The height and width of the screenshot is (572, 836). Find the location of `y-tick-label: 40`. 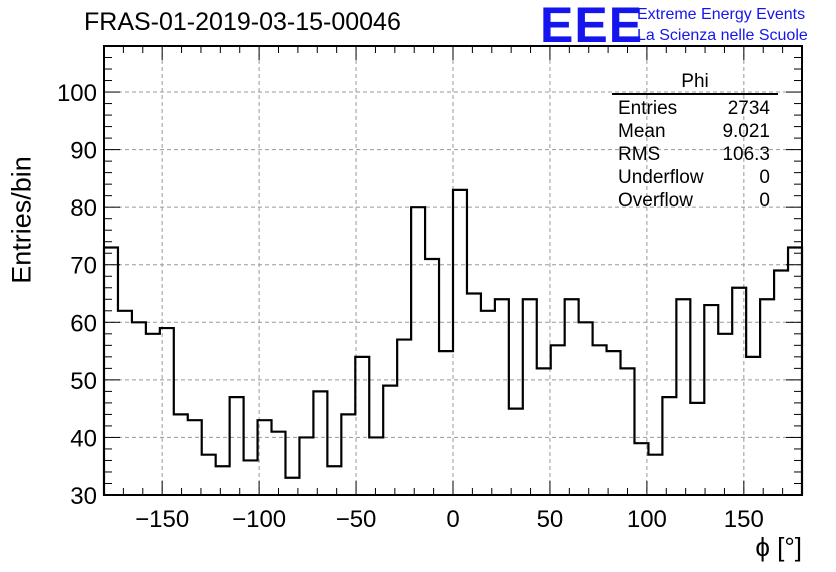

y-tick-label: 40 is located at coordinates (83, 438).